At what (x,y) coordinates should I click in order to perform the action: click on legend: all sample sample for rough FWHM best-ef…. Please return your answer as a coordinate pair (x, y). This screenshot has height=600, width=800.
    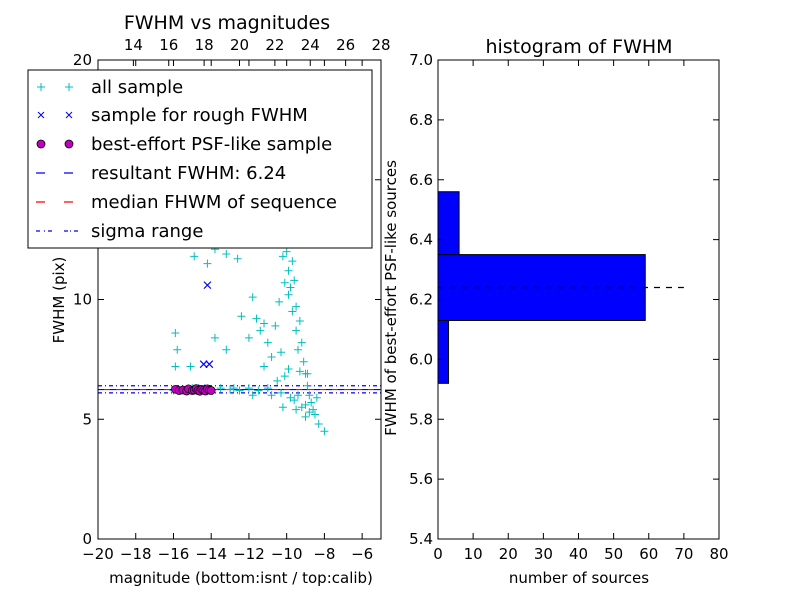
    Looking at the image, I should click on (200, 159).